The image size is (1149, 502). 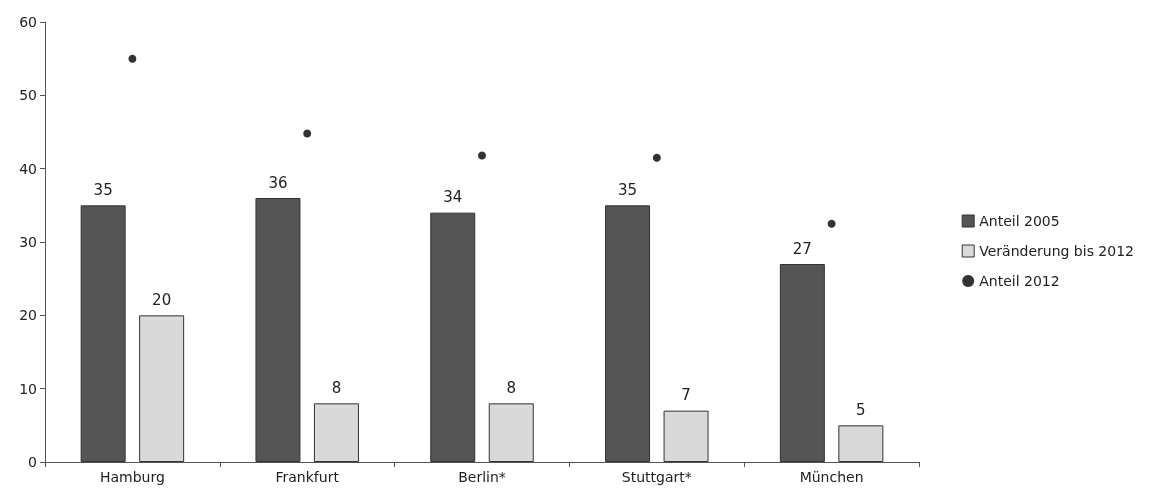 What do you see at coordinates (686, 395) in the screenshot?
I see `data-label: 7` at bounding box center [686, 395].